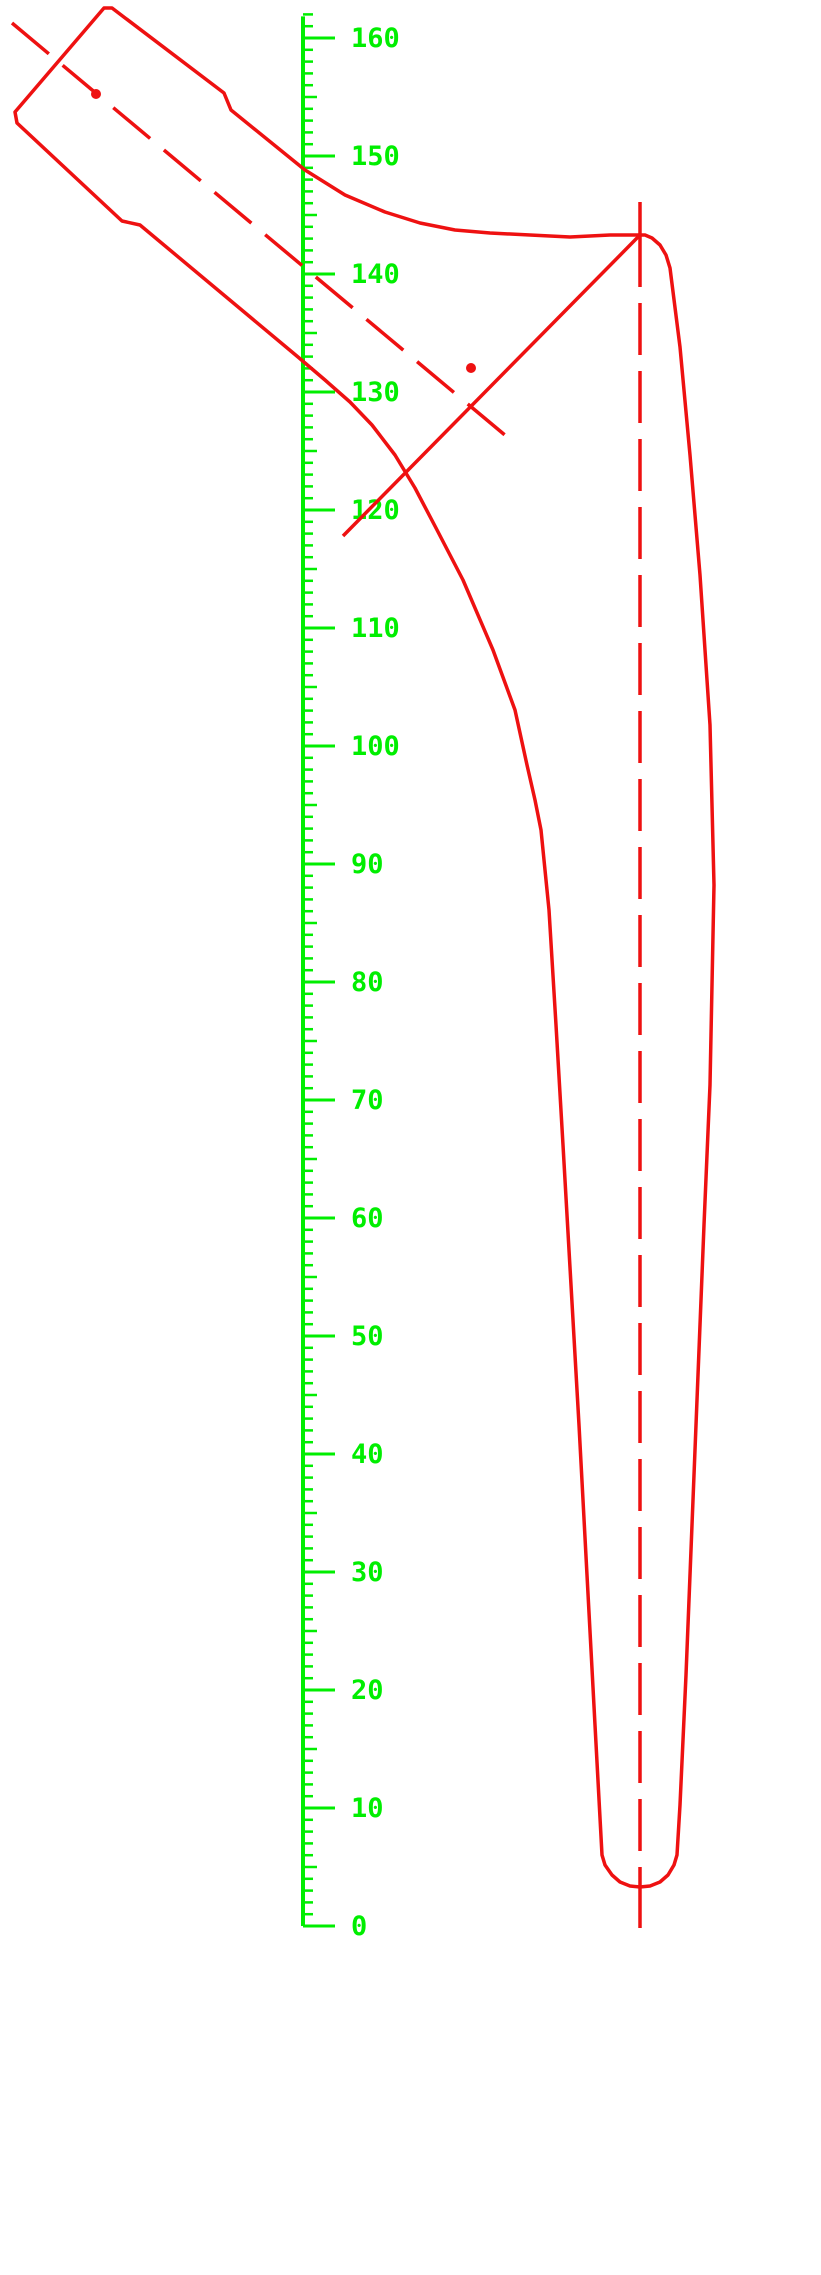 The height and width of the screenshot is (2275, 821). I want to click on ruler-label: 160, so click(375, 38).